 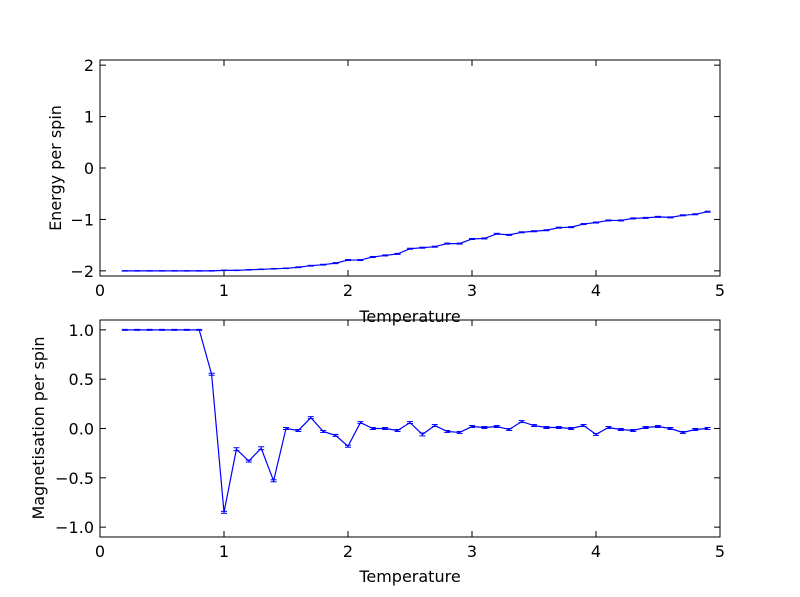 What do you see at coordinates (82, 219) in the screenshot?
I see `energy-y-tick-label: −1` at bounding box center [82, 219].